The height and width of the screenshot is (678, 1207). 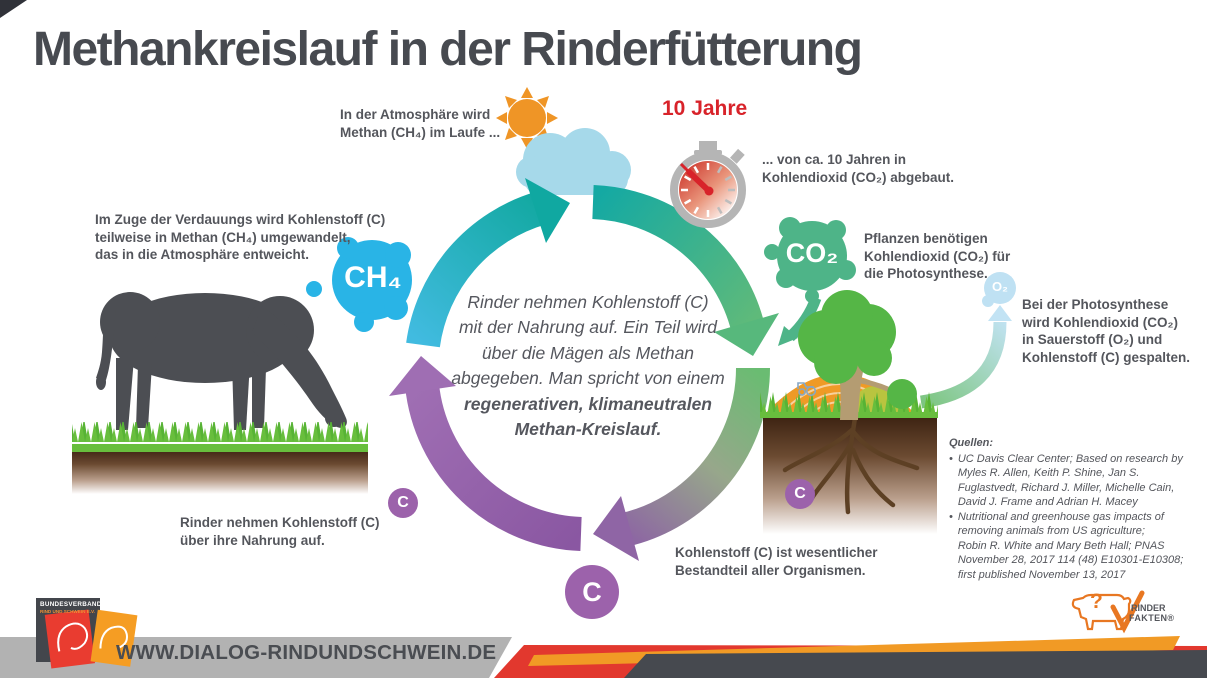 What do you see at coordinates (695, 457) in the screenshot?
I see `arrow-co2-to-carbon` at bounding box center [695, 457].